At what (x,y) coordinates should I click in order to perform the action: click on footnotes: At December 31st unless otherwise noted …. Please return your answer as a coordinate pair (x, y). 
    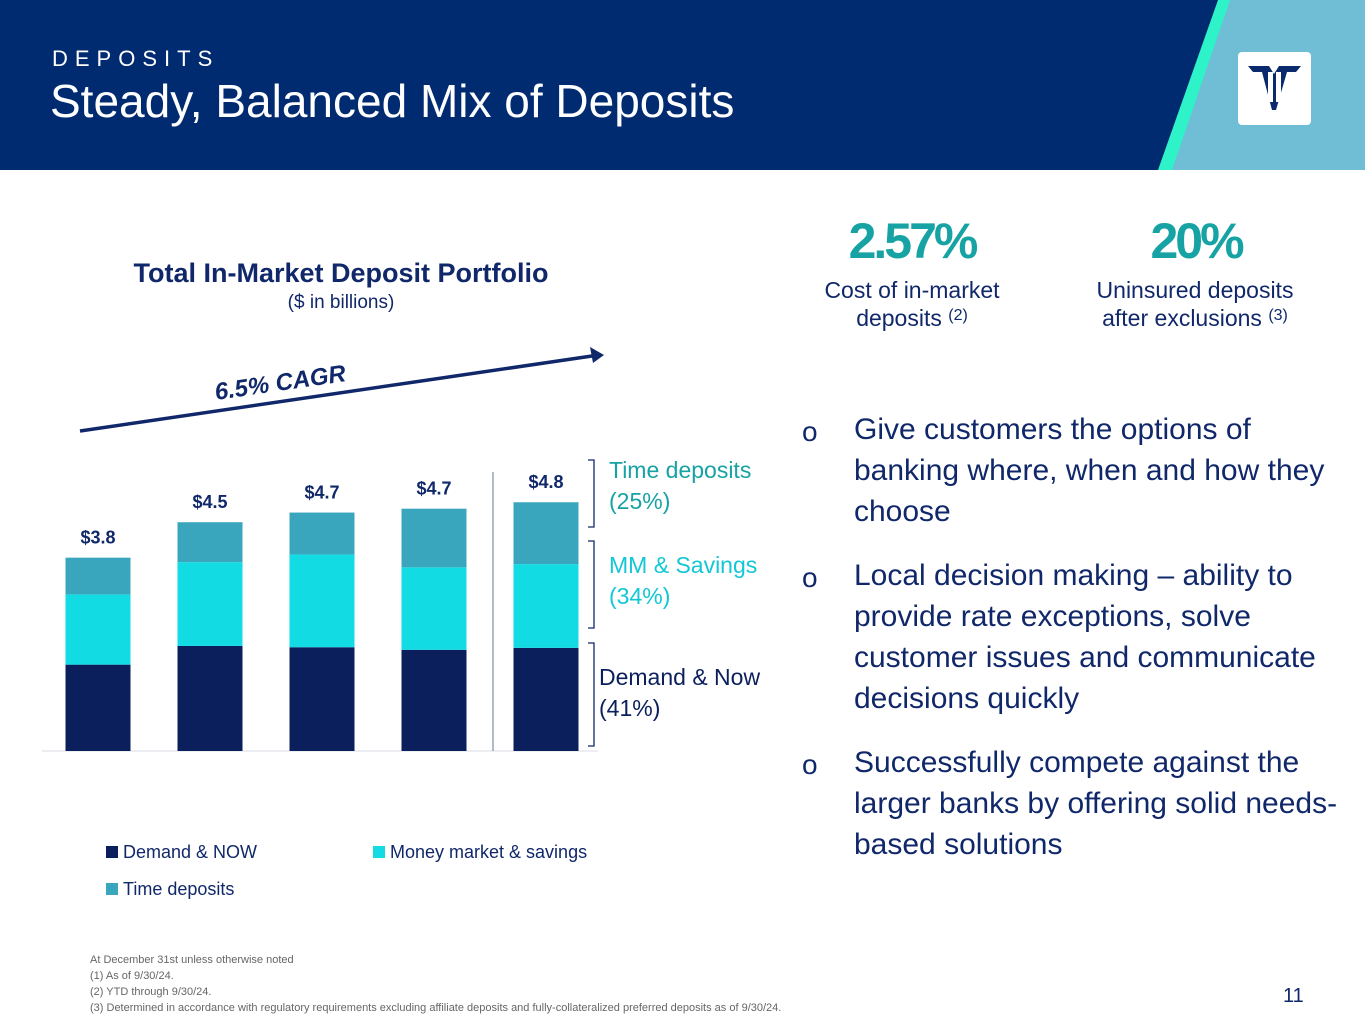
    Looking at the image, I should click on (435, 984).